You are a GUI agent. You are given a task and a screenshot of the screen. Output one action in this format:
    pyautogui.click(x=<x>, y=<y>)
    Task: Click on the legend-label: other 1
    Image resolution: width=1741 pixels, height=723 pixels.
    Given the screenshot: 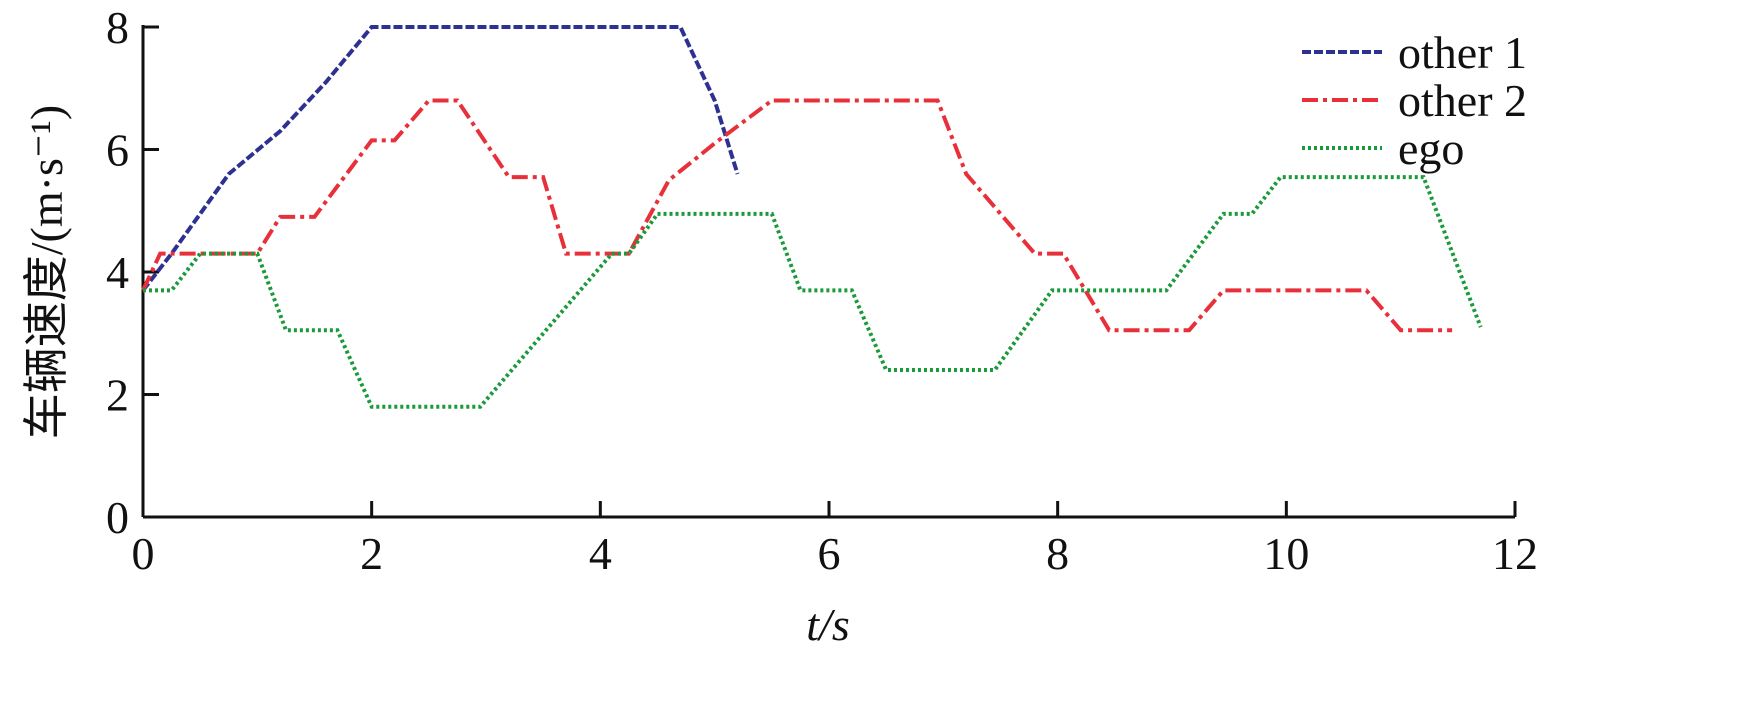 What is the action you would take?
    pyautogui.click(x=1462, y=52)
    